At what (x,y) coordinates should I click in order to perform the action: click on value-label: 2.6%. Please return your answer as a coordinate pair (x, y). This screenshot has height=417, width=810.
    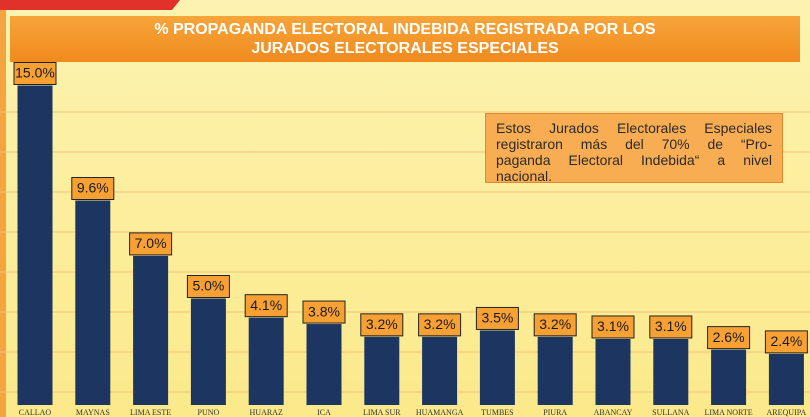
    Looking at the image, I should click on (729, 337).